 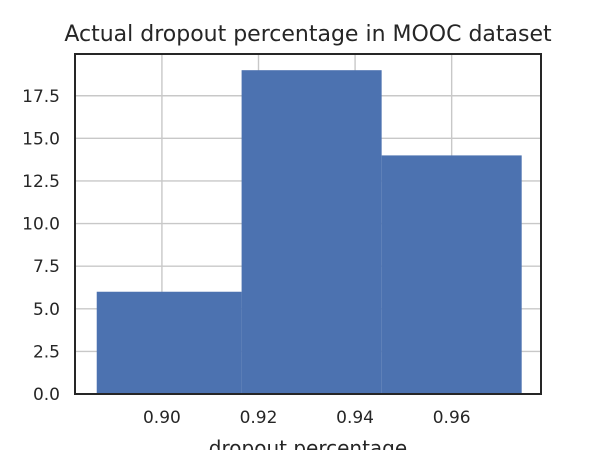 What do you see at coordinates (452, 418) in the screenshot?
I see `x-tick-label: 0.96` at bounding box center [452, 418].